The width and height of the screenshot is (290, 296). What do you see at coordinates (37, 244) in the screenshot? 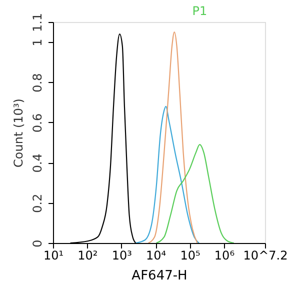
I see `y-tick-label: 0` at bounding box center [37, 244].